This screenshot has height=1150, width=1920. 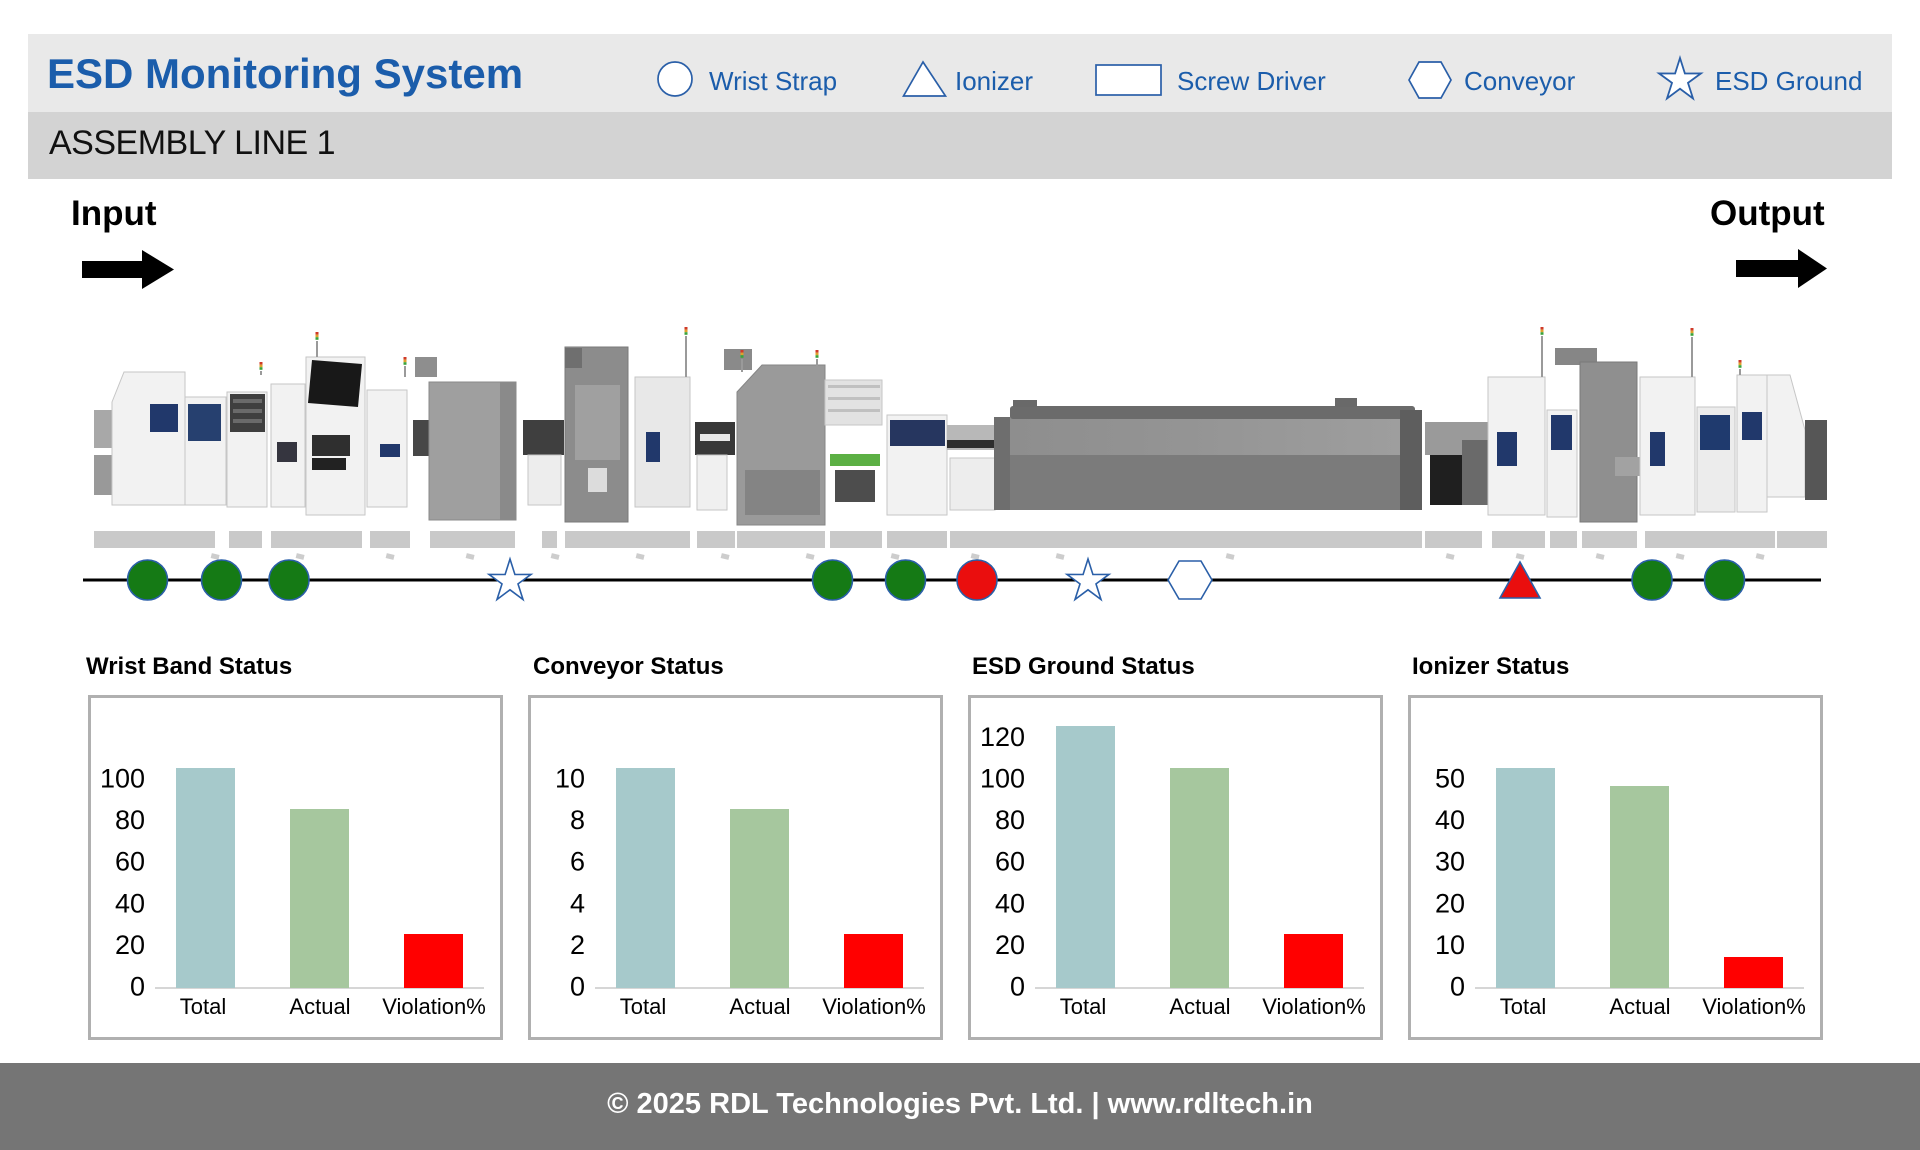 I want to click on svg-text: 4, so click(x=577, y=903).